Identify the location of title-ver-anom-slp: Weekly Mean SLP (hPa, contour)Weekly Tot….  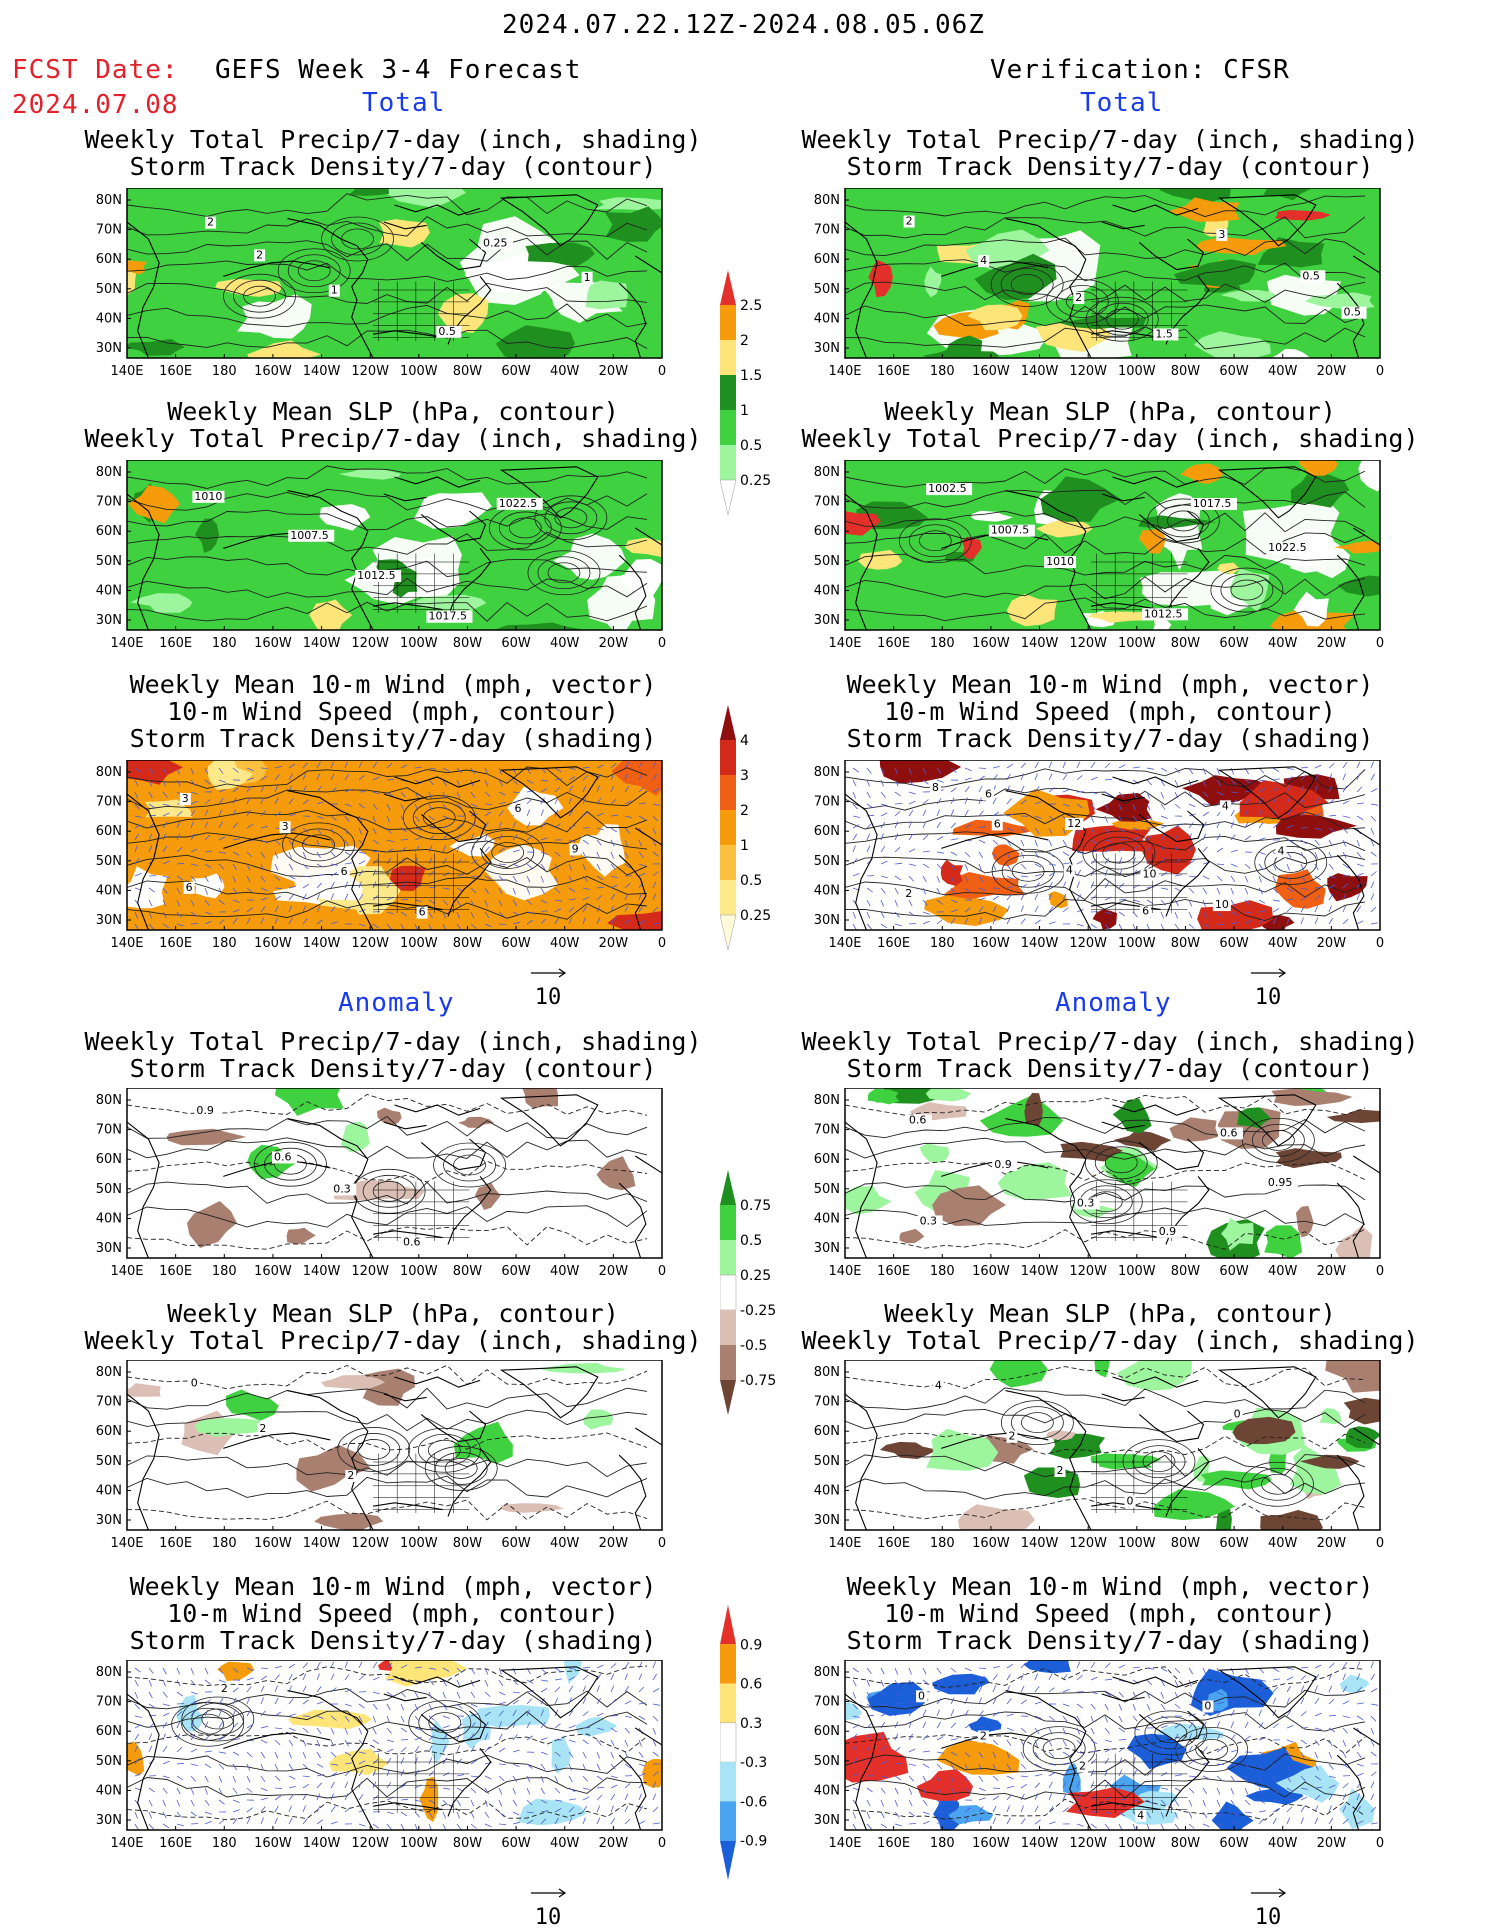
(1110, 1327).